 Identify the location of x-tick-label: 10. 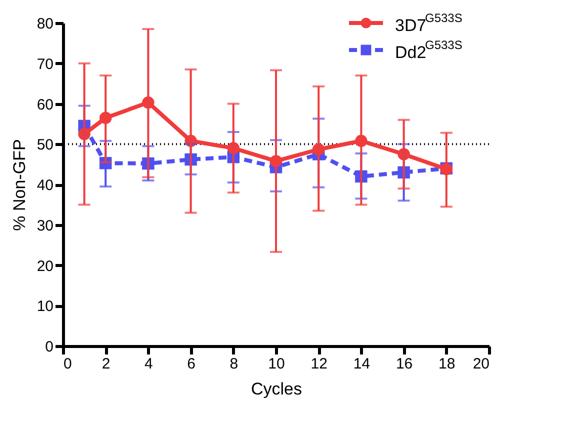
(276, 364).